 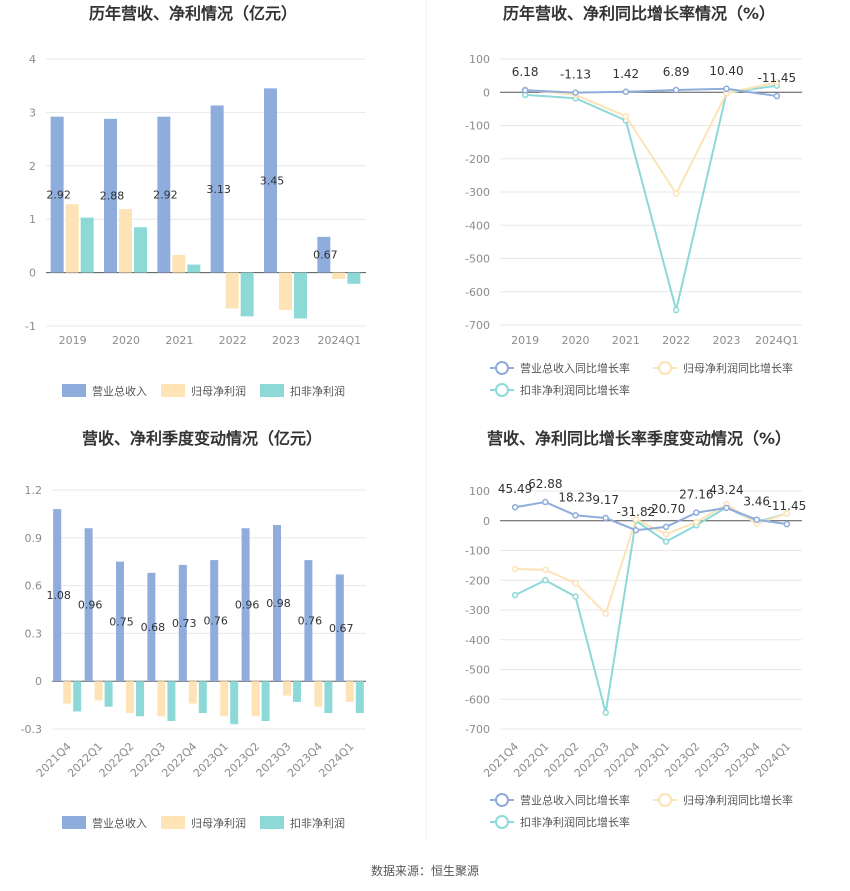 What do you see at coordinates (727, 340) in the screenshot?
I see `x-tick-label: 2023` at bounding box center [727, 340].